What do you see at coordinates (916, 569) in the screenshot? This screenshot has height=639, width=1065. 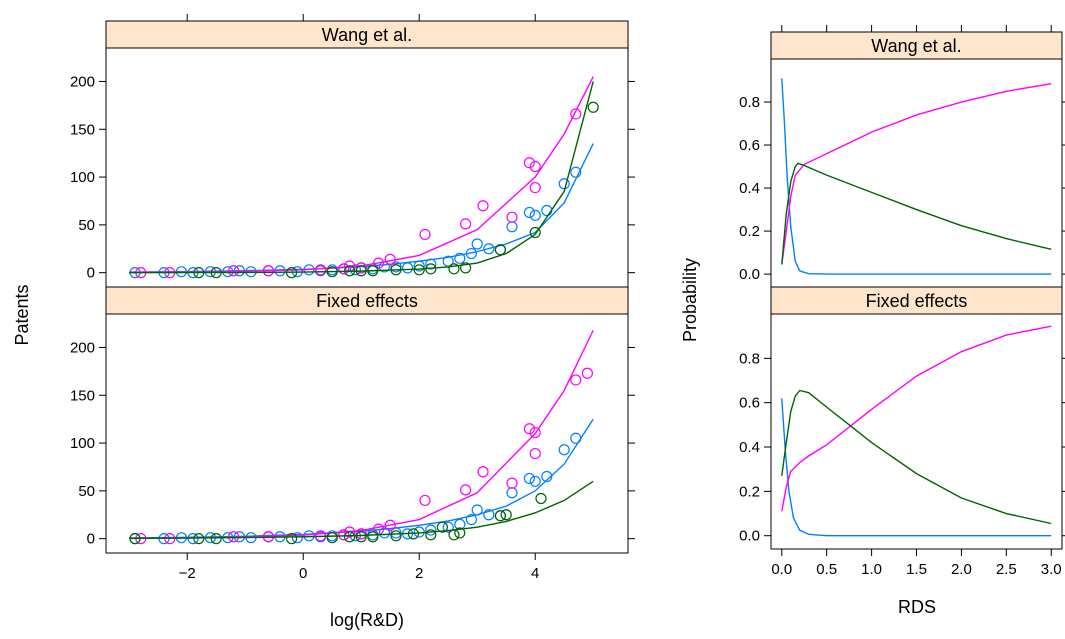 I see `x-tick-label-right-bottom-3: 1.5` at bounding box center [916, 569].